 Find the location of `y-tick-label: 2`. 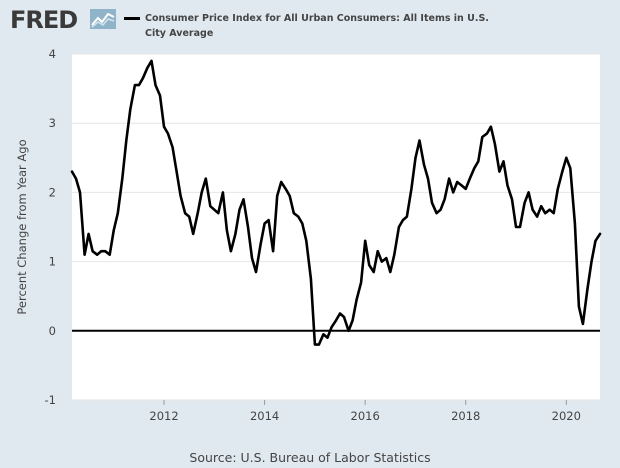

y-tick-label: 2 is located at coordinates (52, 192).